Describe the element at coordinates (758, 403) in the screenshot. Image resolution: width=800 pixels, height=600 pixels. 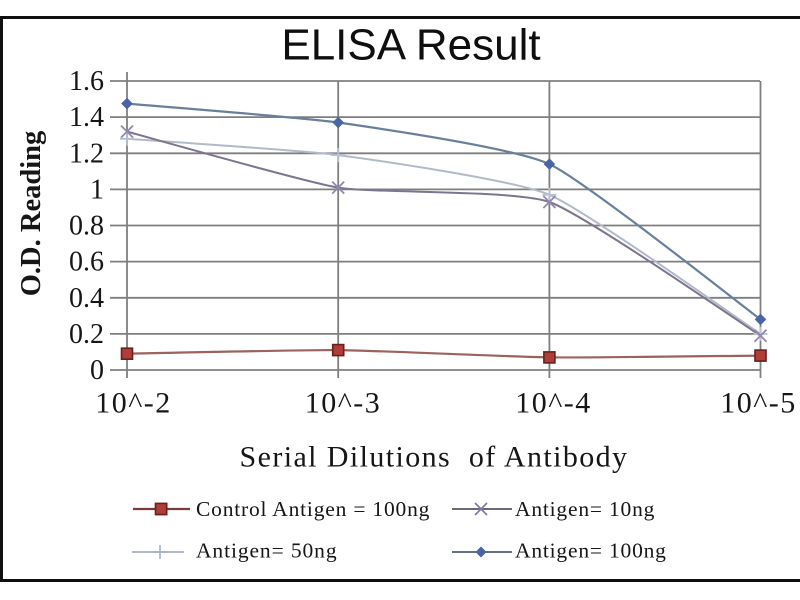
I see `svg-text: 10^-5` at that location.